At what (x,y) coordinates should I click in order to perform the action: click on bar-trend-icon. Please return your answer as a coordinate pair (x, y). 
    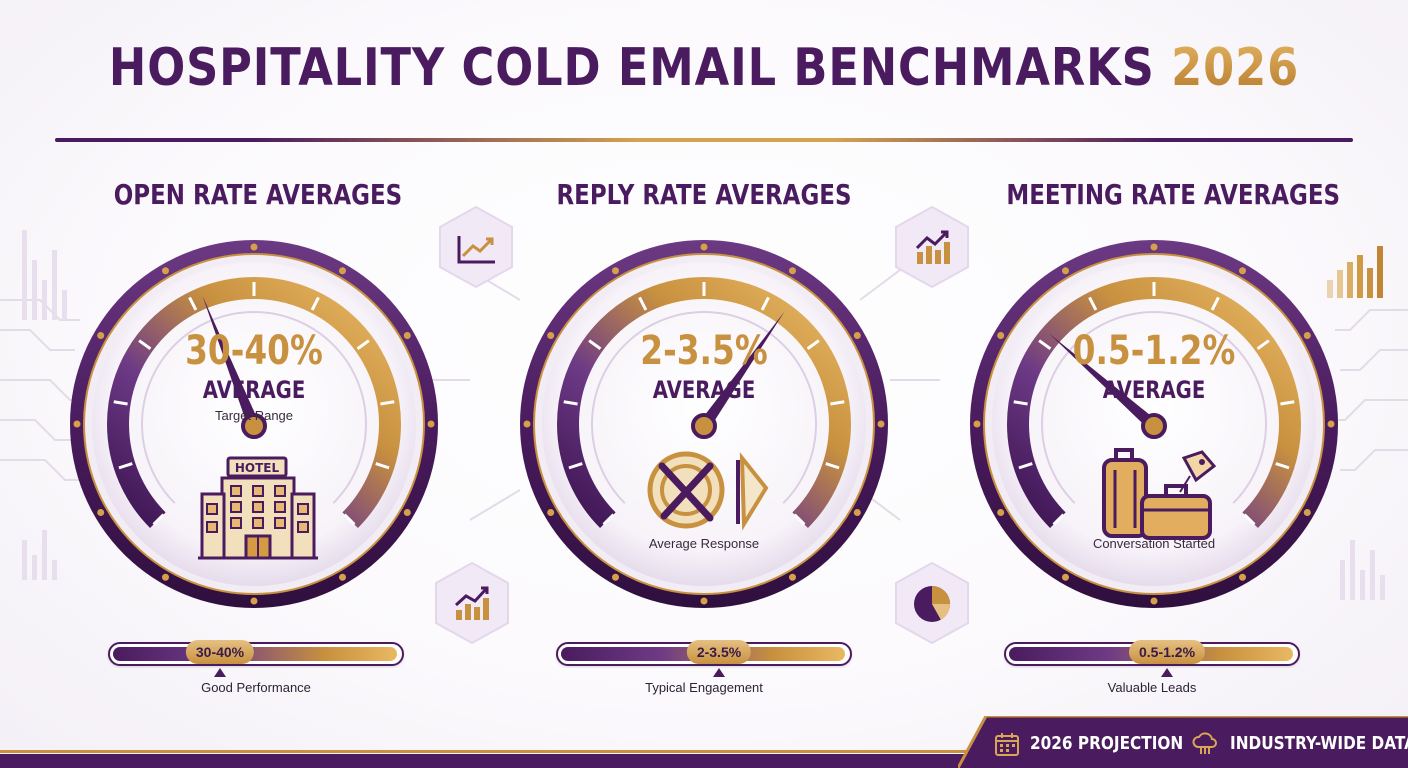
    Looking at the image, I should click on (471, 603).